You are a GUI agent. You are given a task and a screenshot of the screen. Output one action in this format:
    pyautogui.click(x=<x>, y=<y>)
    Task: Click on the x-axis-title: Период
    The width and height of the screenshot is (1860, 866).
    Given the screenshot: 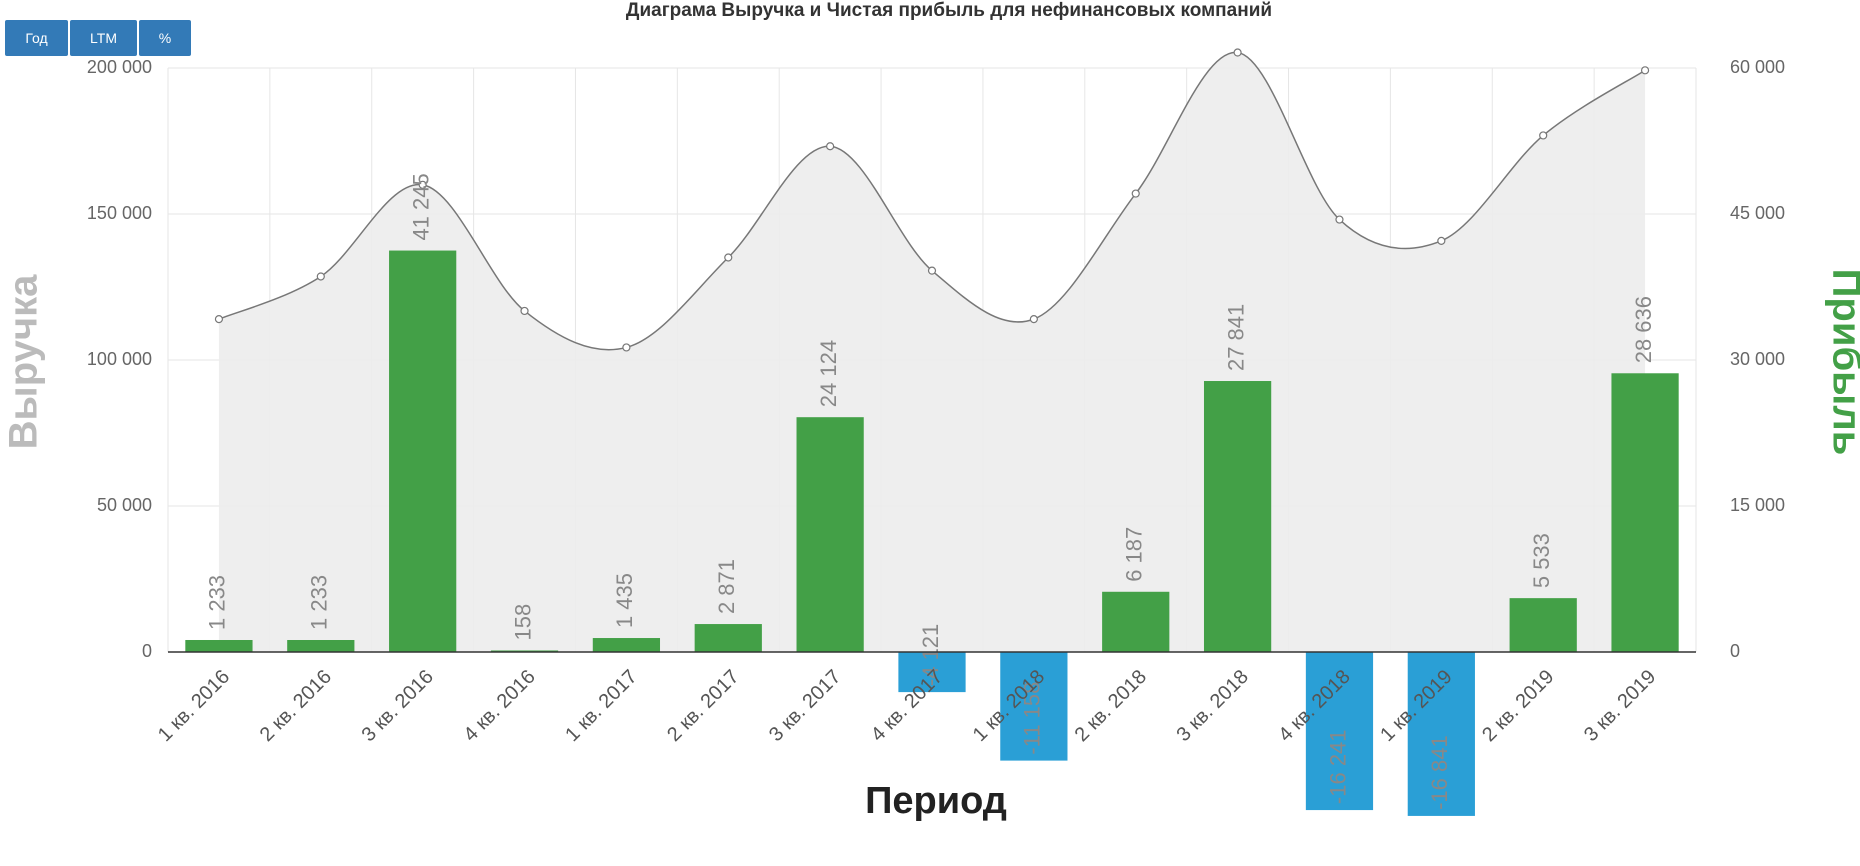 What is the action you would take?
    pyautogui.click(x=936, y=801)
    